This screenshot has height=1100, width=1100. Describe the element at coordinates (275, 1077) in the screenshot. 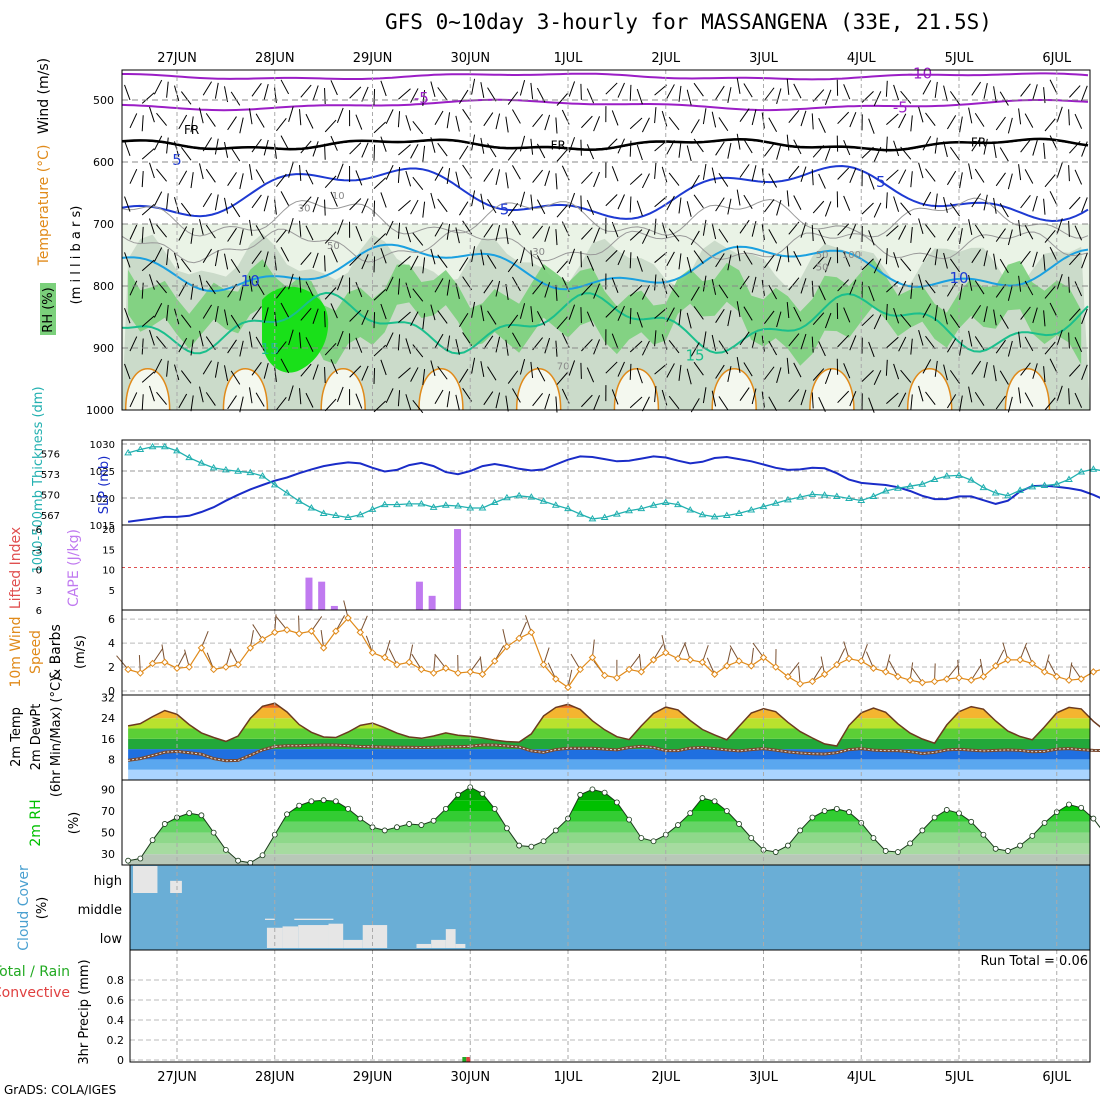

I see `x-tick-label-bottom: 28JUN` at that location.